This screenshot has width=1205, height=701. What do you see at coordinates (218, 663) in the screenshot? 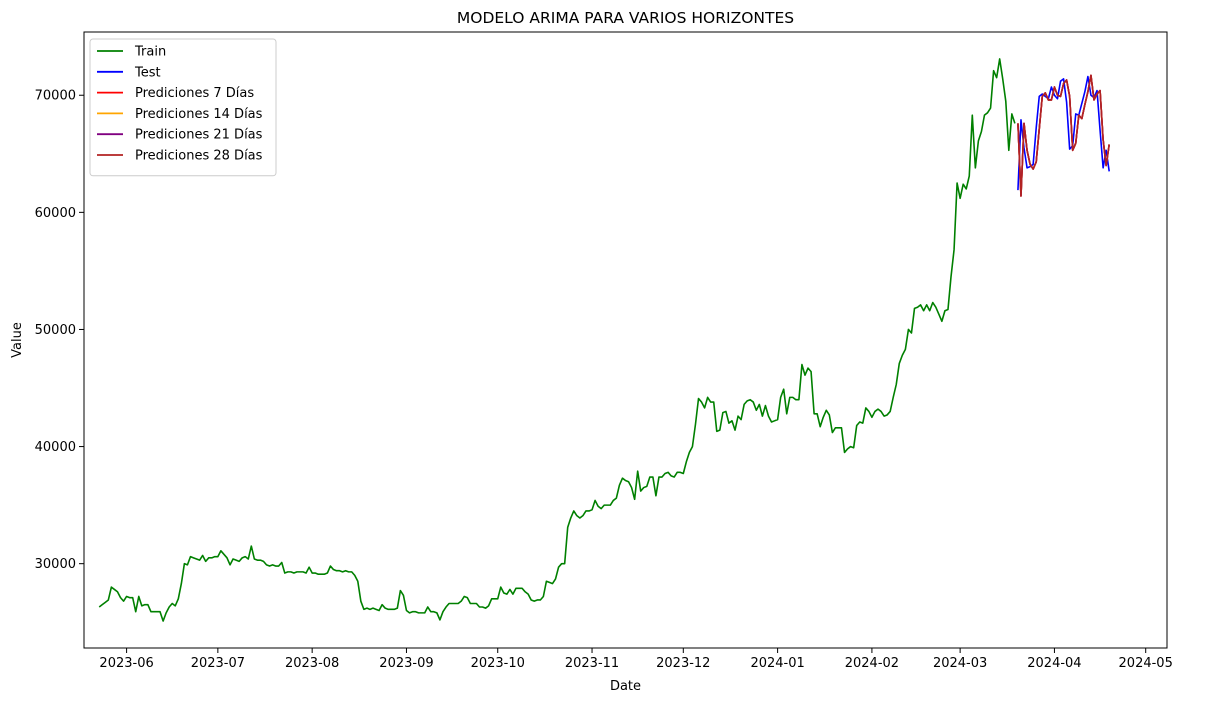
I see `x-tick-label: 2023-07` at bounding box center [218, 663].